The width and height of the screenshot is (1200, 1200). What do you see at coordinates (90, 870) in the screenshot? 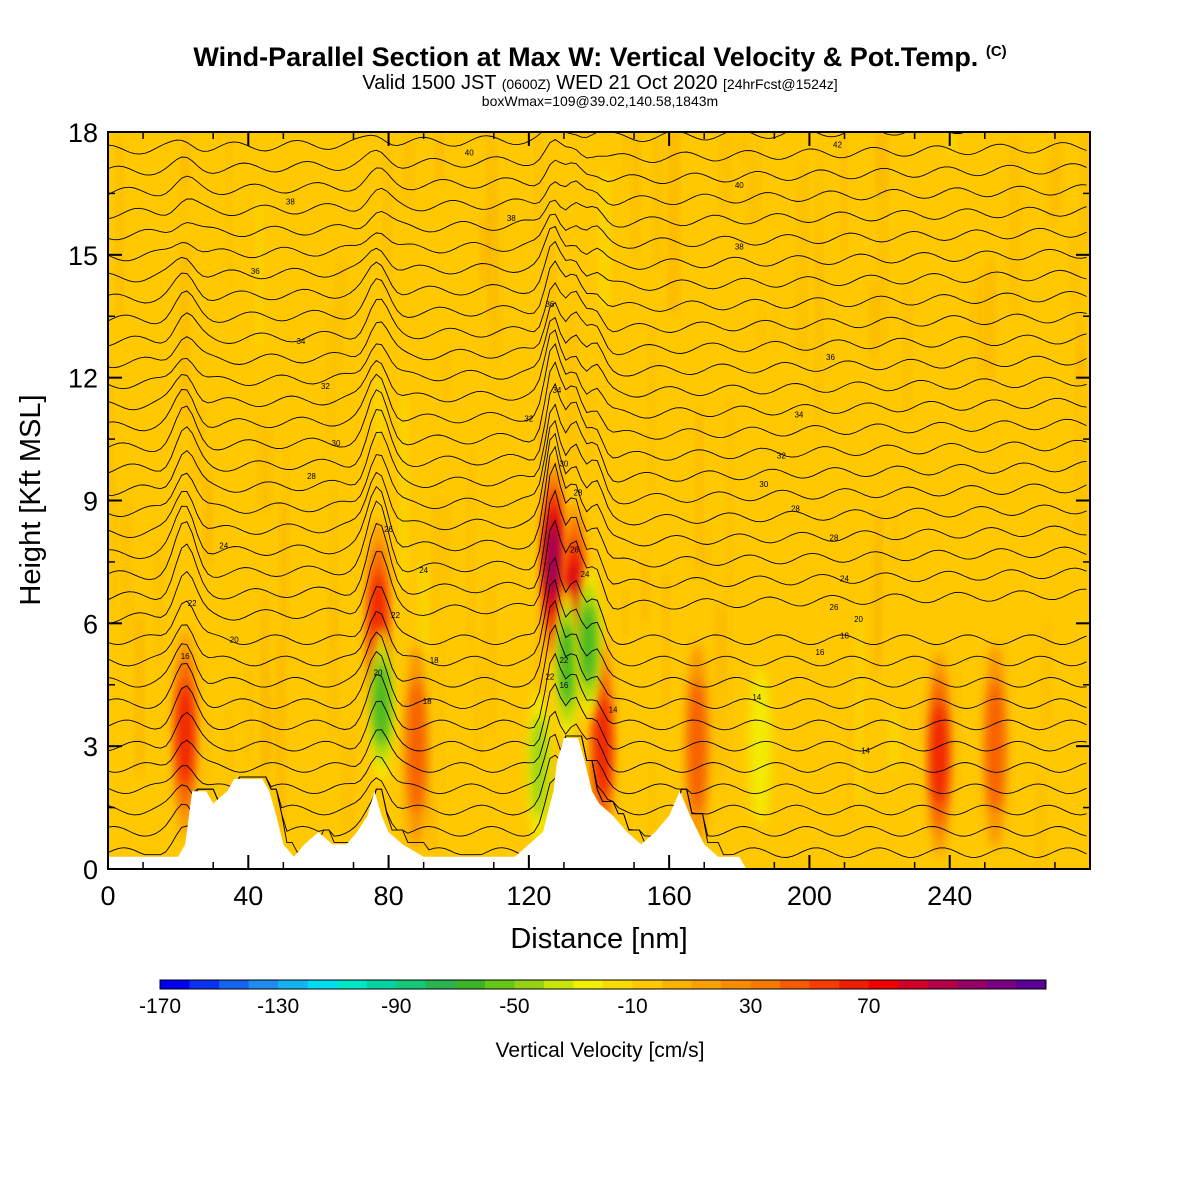
I see `y-tick-label: 0` at bounding box center [90, 870].